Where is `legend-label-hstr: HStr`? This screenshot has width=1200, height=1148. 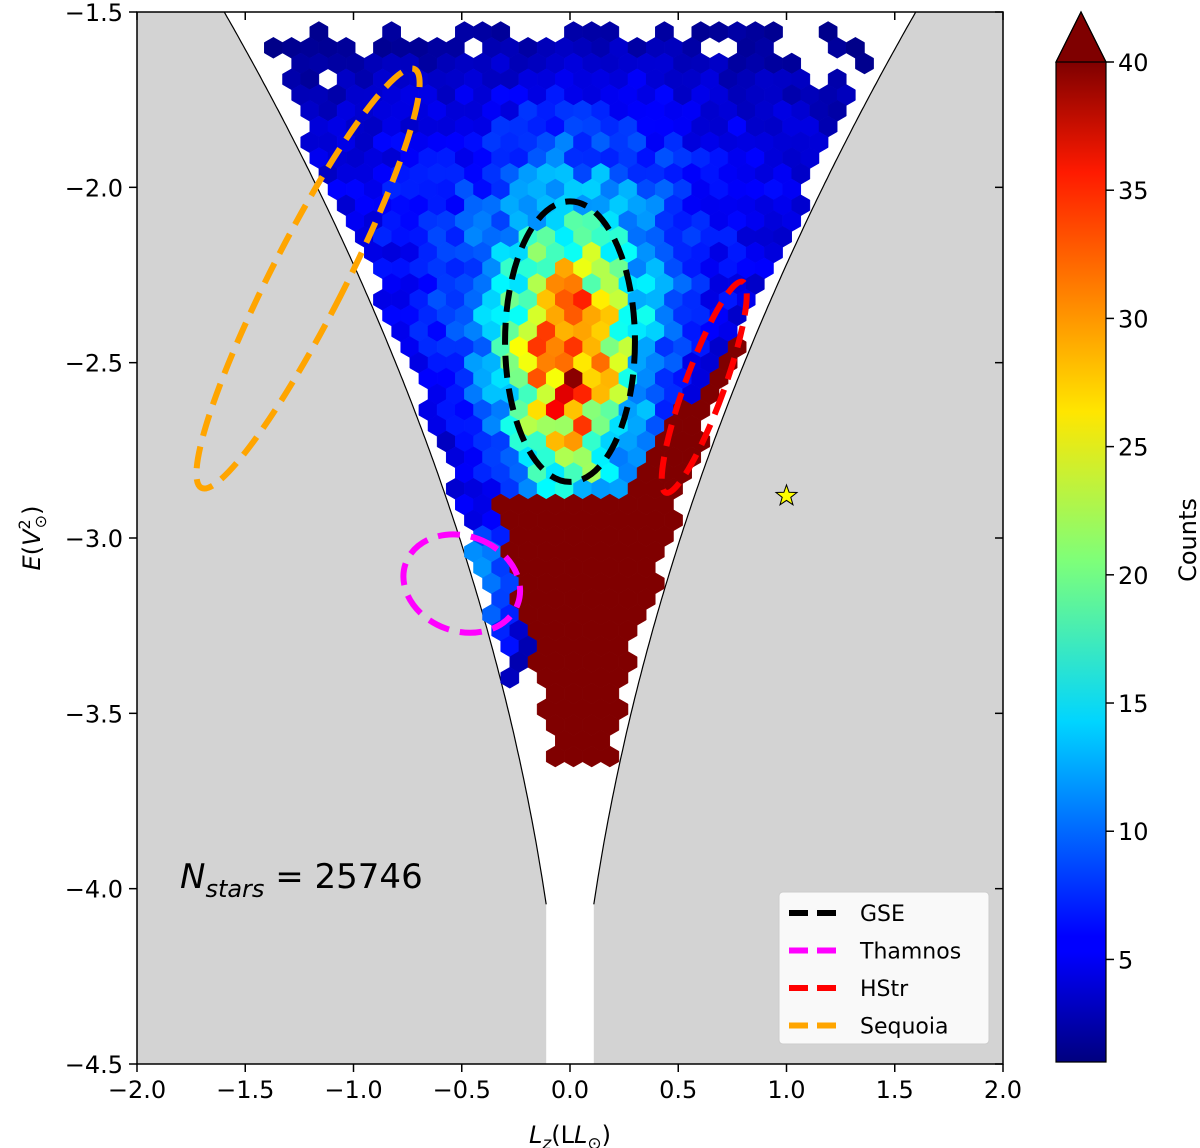 legend-label-hstr: HStr is located at coordinates (884, 989).